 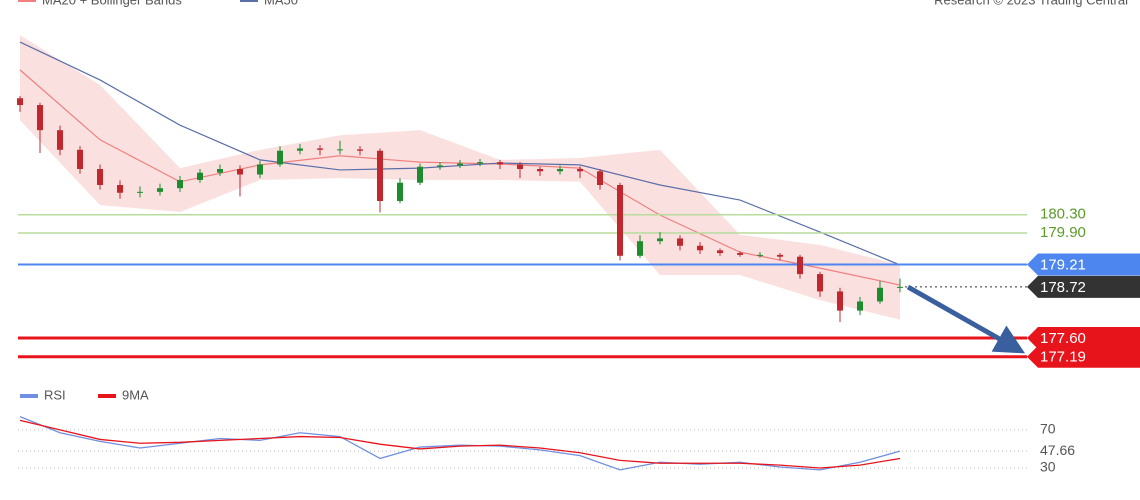 I want to click on level-label: 177.60, so click(x=1063, y=338).